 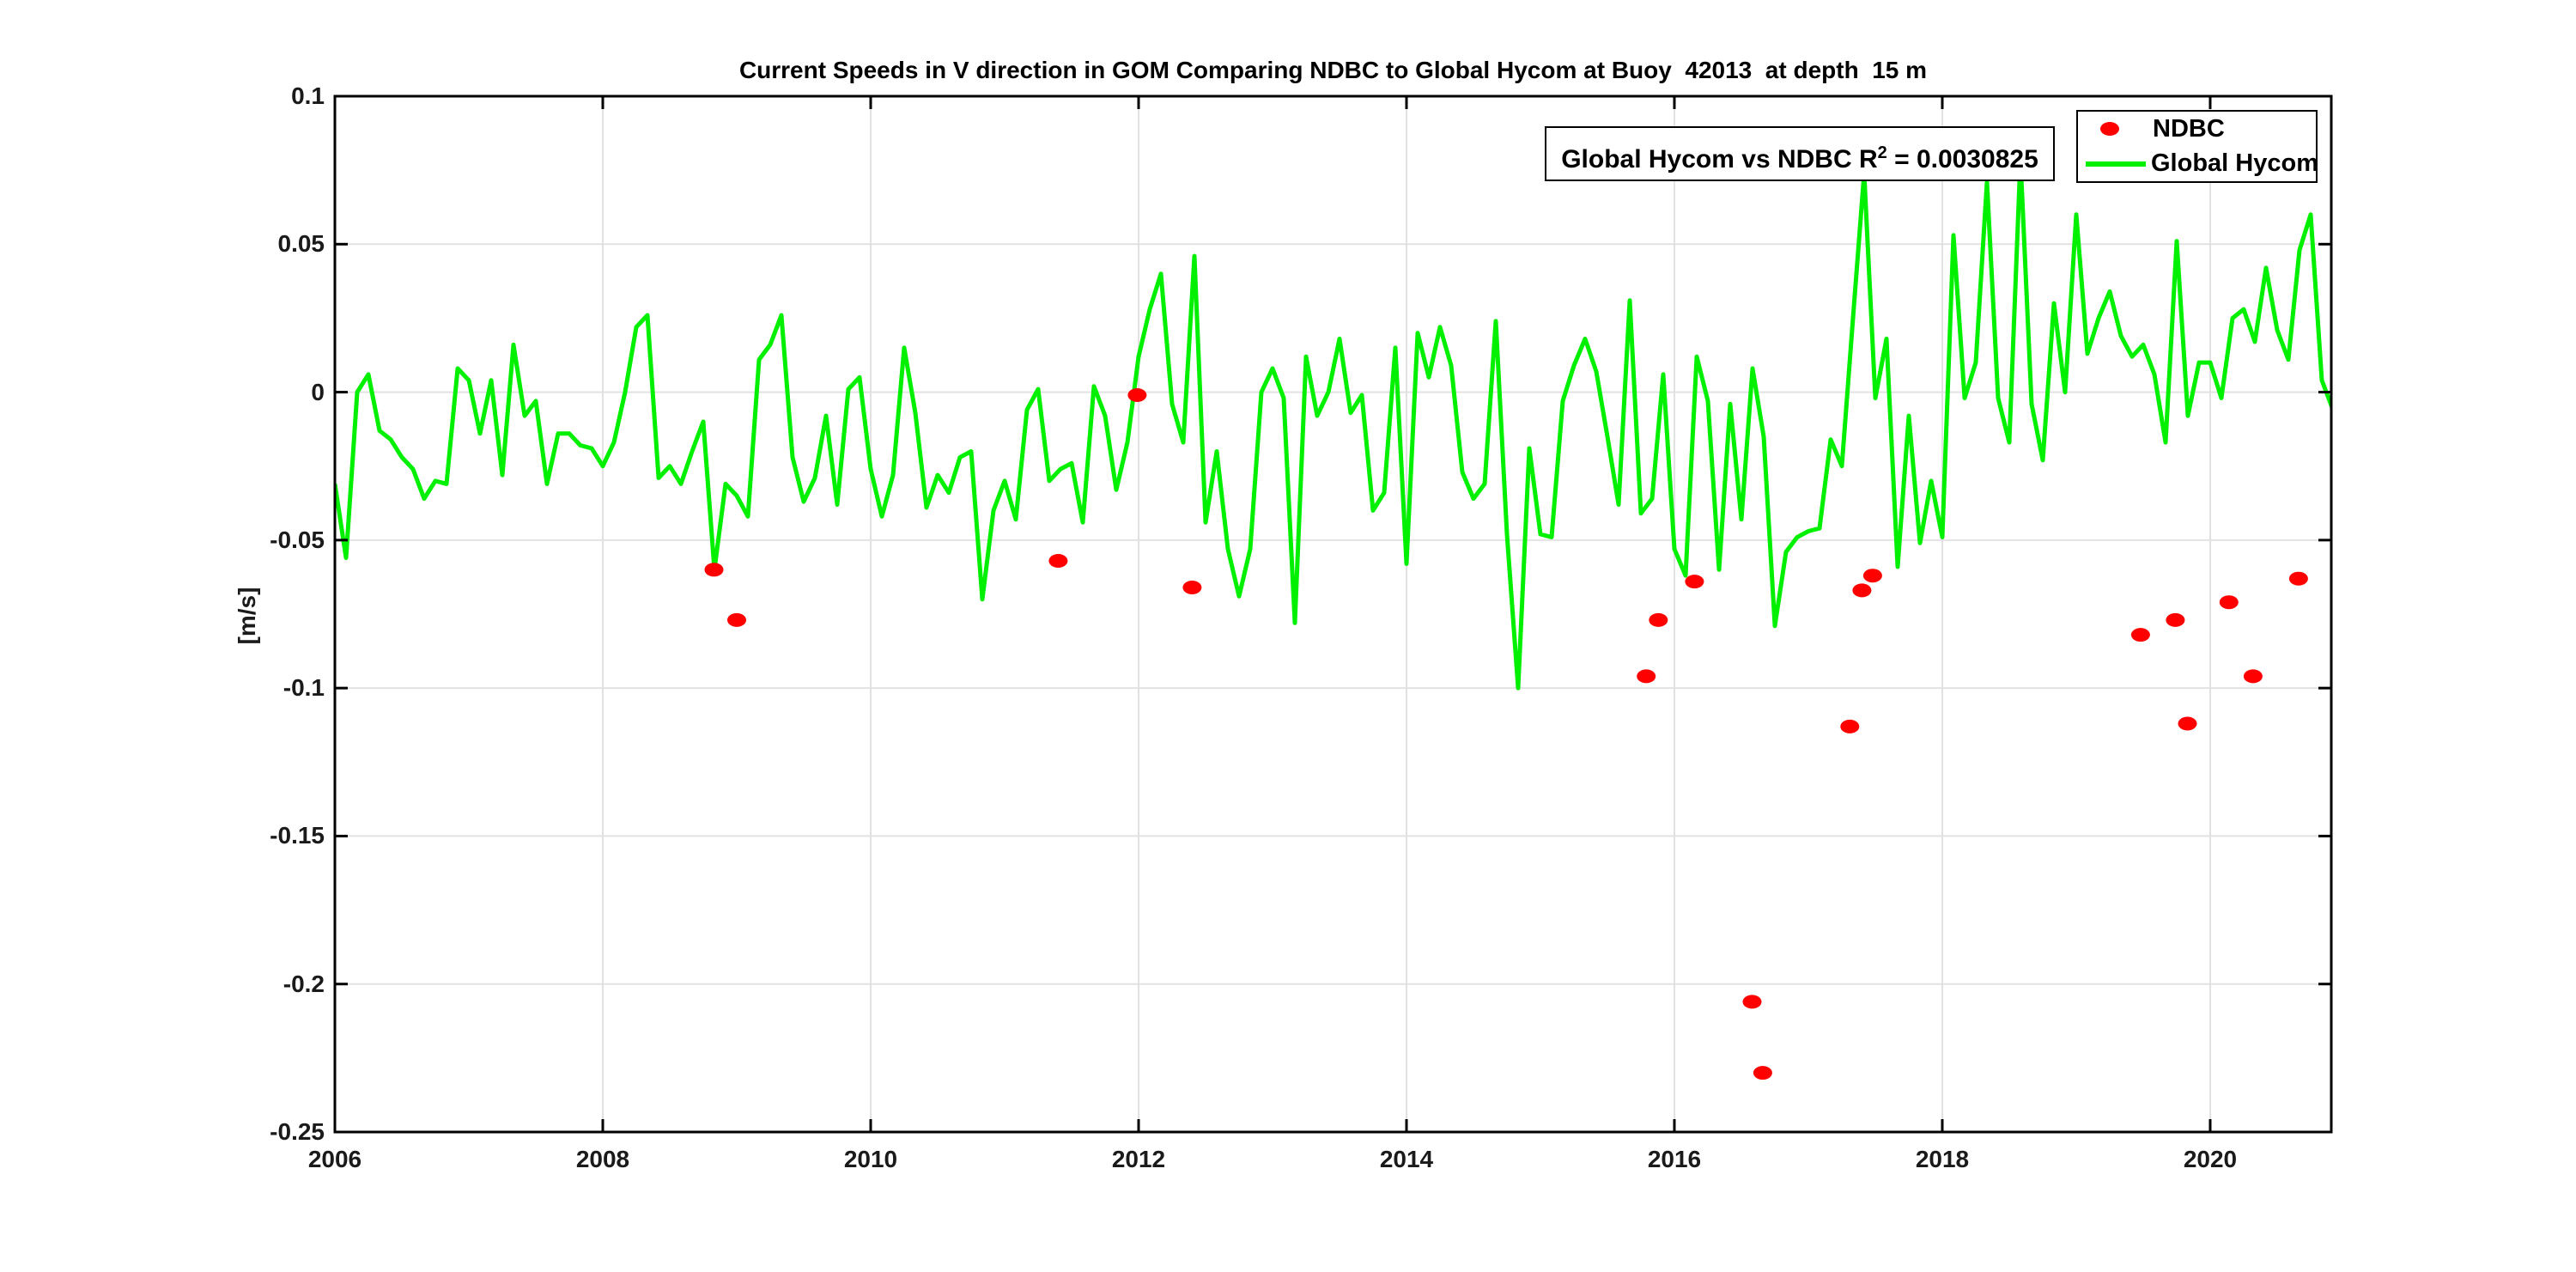 What do you see at coordinates (1962, 159) in the screenshot?
I see `annotation-text-suffix: = 0.0030825` at bounding box center [1962, 159].